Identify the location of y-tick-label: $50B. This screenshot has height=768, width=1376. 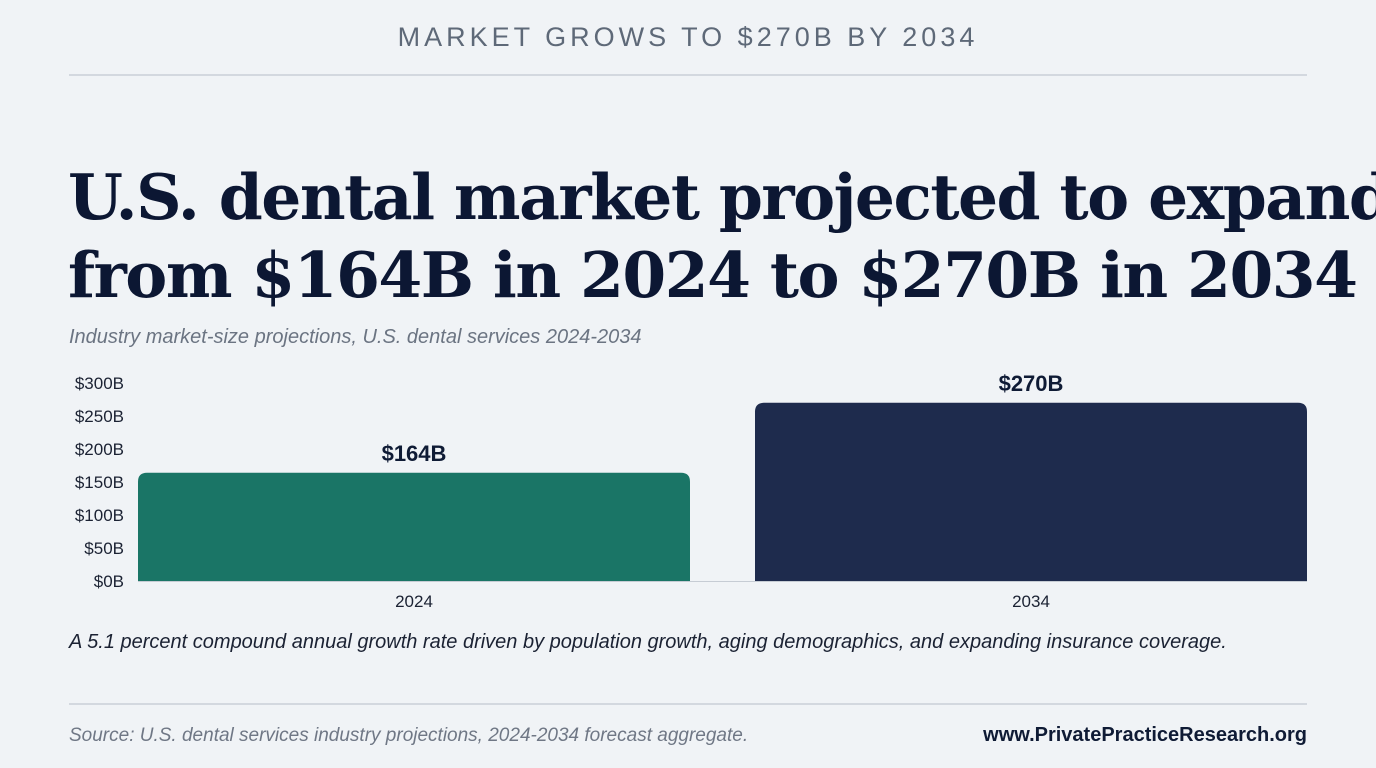
(104, 548).